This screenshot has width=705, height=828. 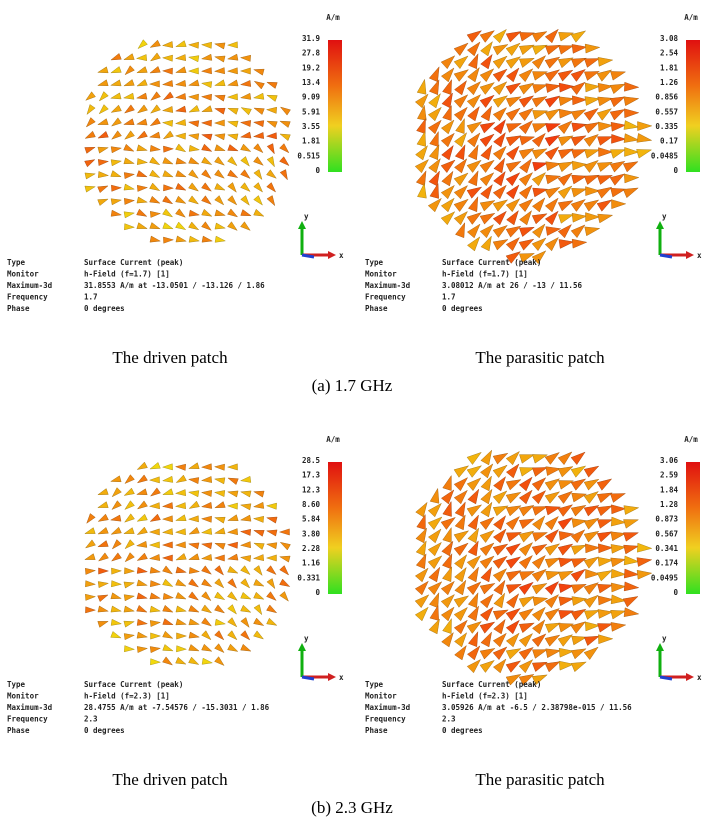 What do you see at coordinates (675, 170) in the screenshot?
I see `legend-label: 0` at bounding box center [675, 170].